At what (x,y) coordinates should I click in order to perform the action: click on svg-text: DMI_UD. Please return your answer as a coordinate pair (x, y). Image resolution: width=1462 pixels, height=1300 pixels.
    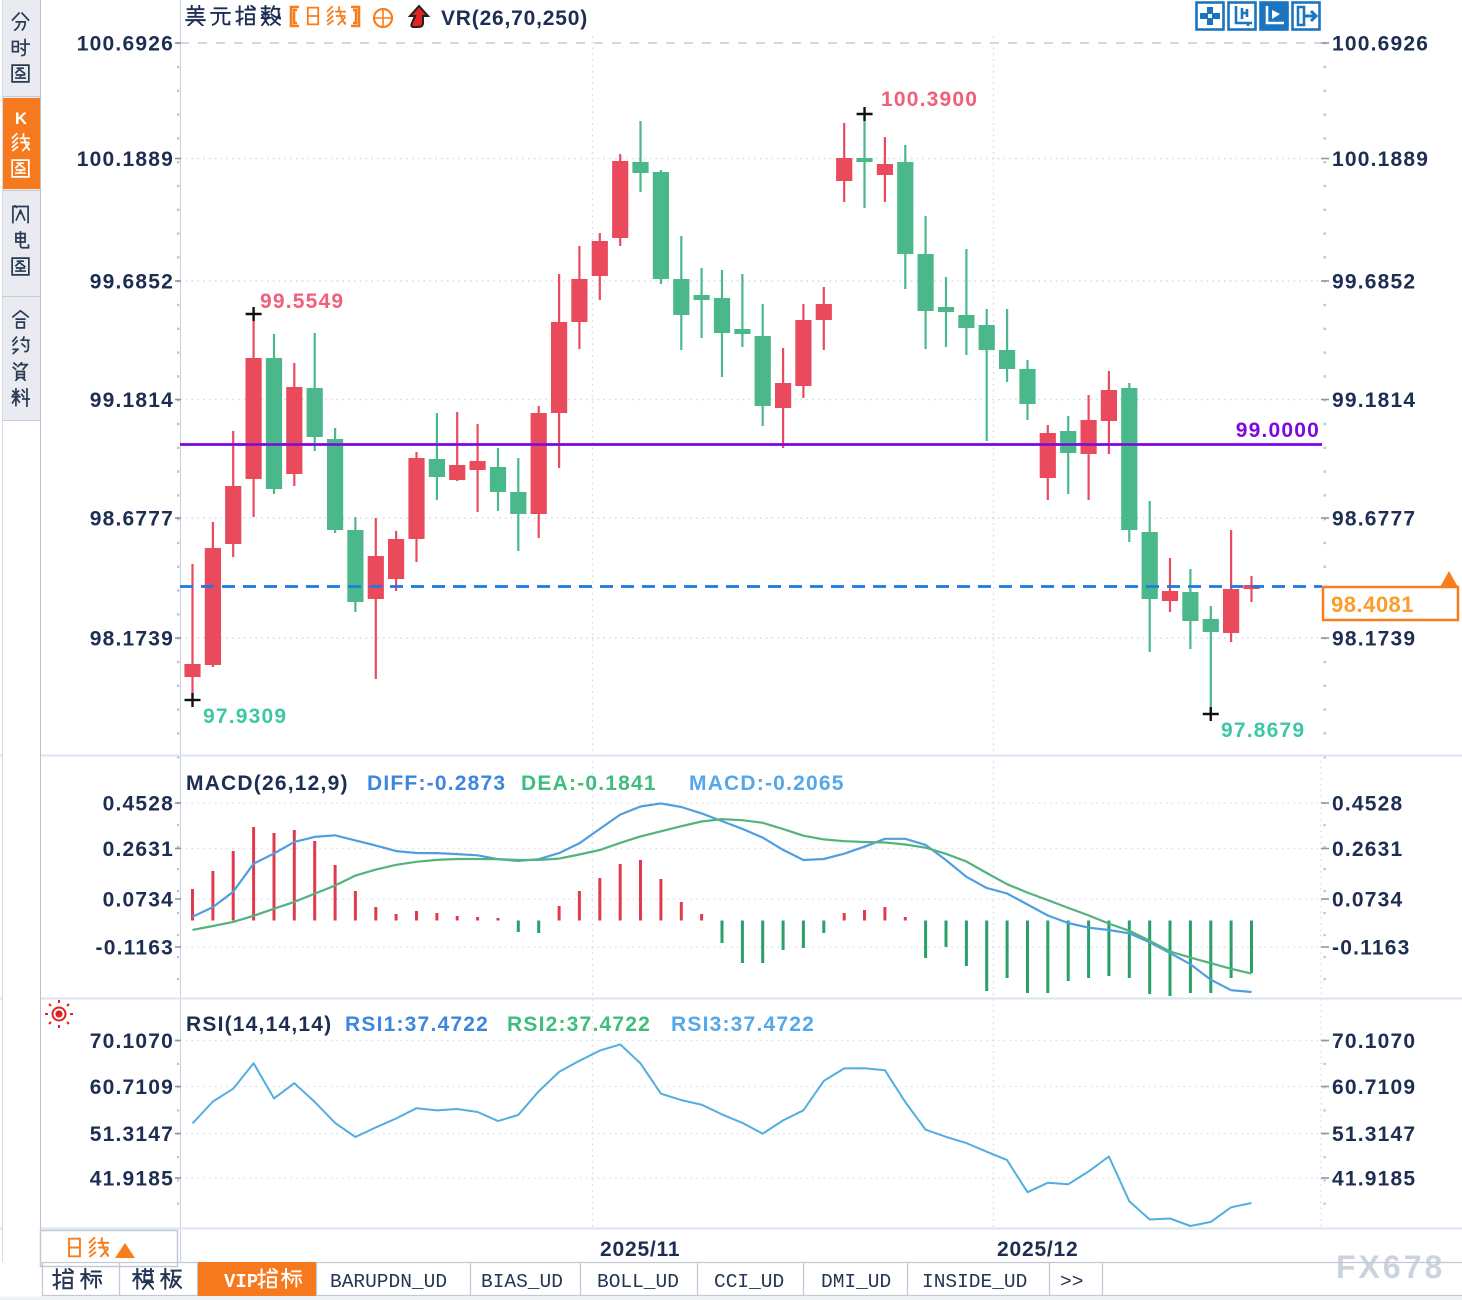
    Looking at the image, I should click on (856, 1282).